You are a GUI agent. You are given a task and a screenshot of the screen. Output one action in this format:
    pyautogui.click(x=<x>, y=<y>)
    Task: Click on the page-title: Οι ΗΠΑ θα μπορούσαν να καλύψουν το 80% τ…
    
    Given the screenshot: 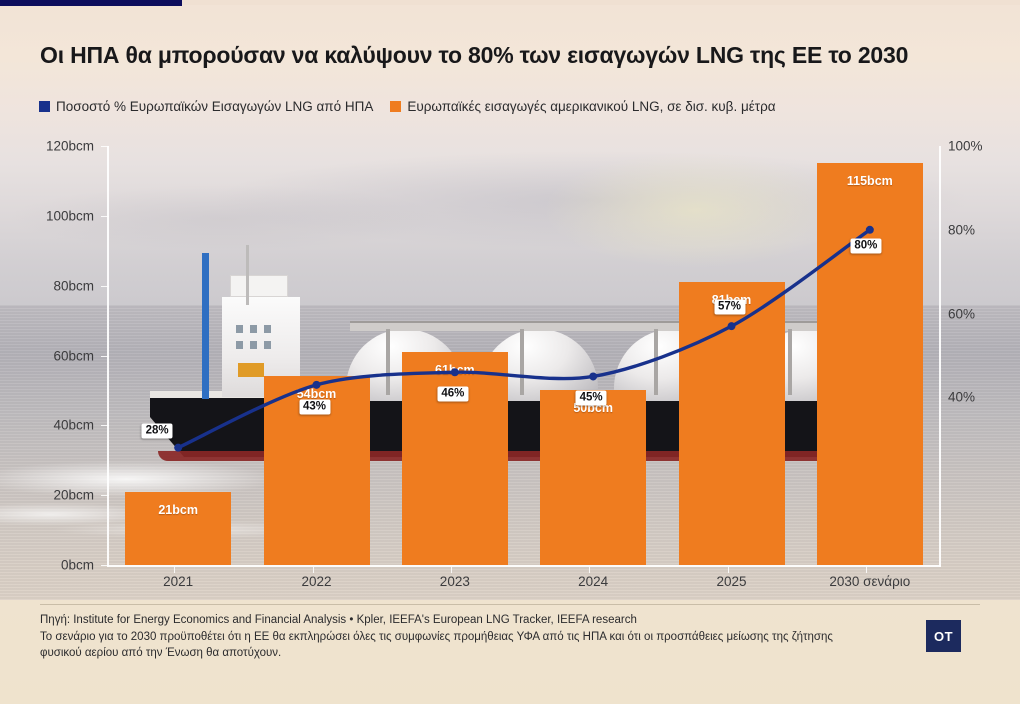 What is the action you would take?
    pyautogui.click(x=474, y=55)
    